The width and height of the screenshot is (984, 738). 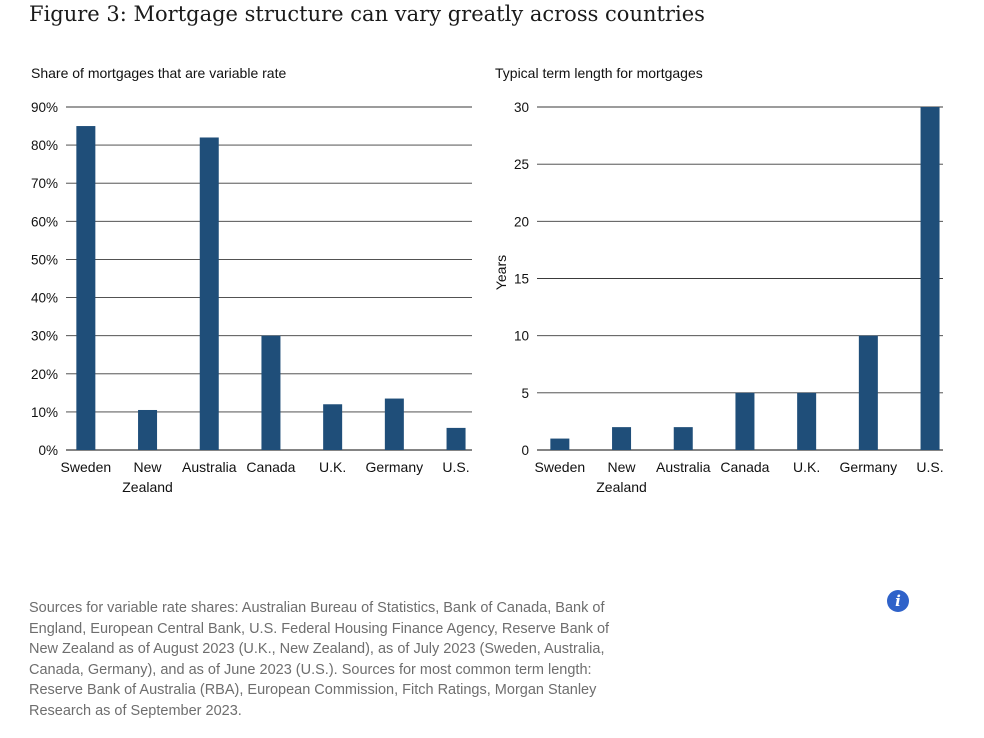 I want to click on chart2-ytick-label: 15, so click(x=521, y=279).